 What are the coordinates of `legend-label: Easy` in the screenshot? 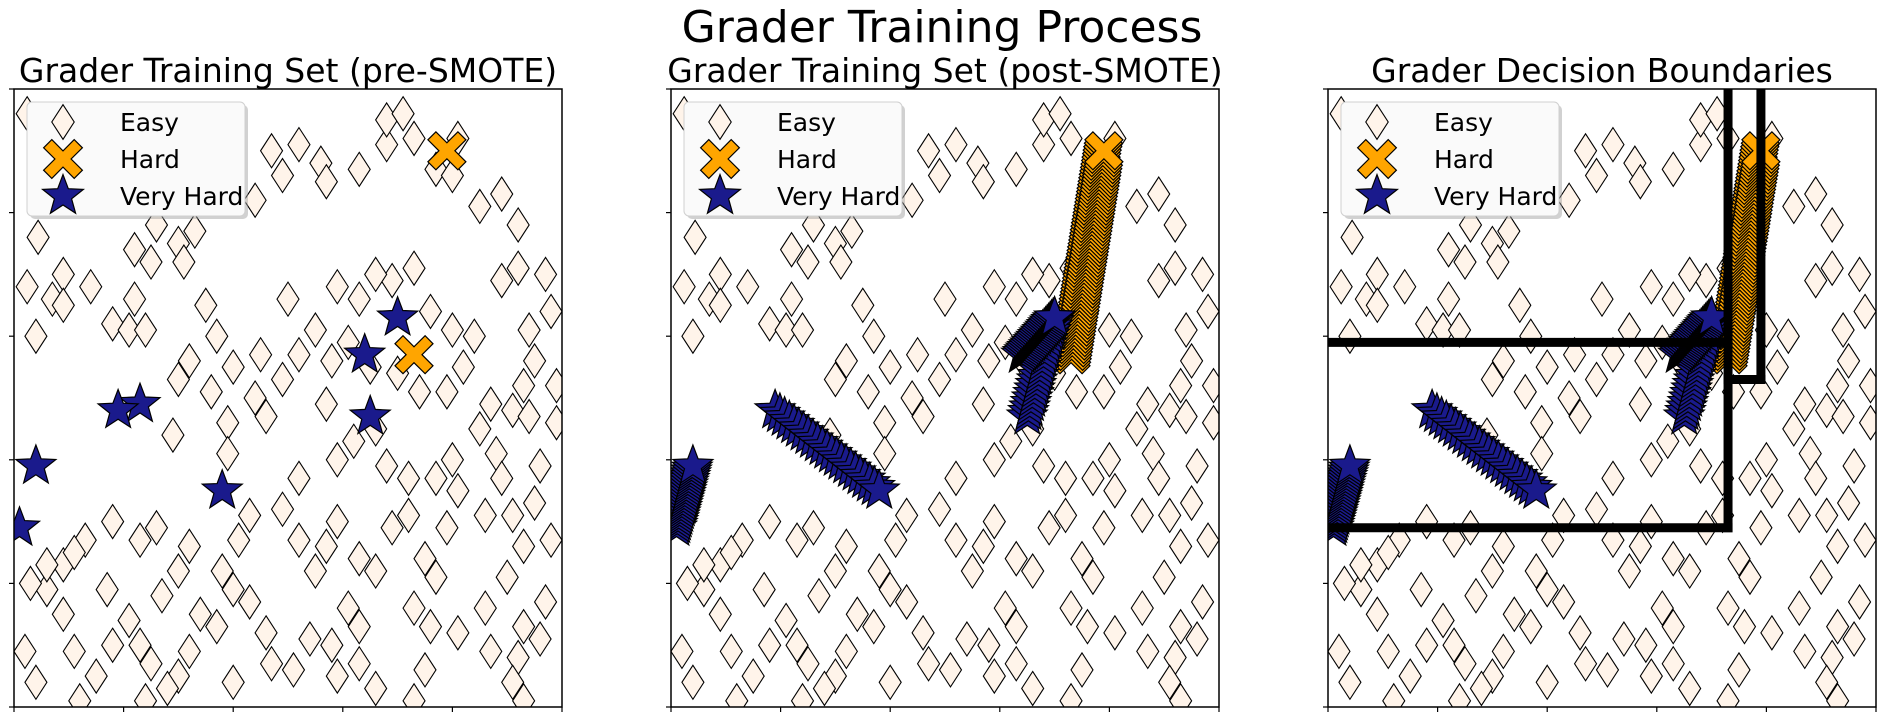 It's located at (1463, 122).